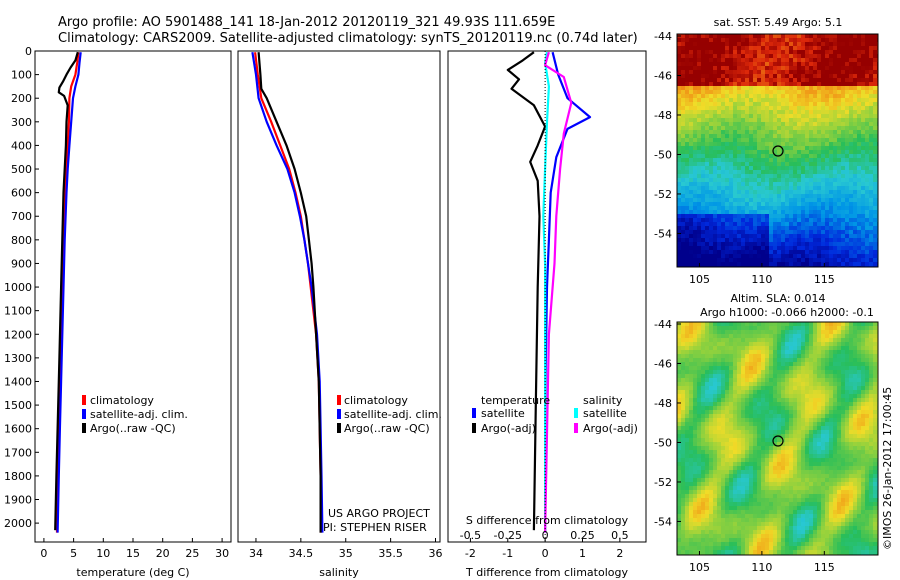 The height and width of the screenshot is (580, 900). I want to click on salinity-xlabel: salinity, so click(339, 572).